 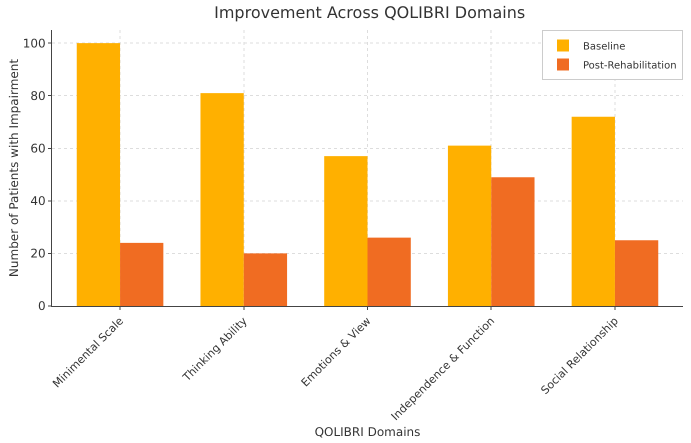 What do you see at coordinates (34, 43) in the screenshot?
I see `y-tick-label: 100` at bounding box center [34, 43].